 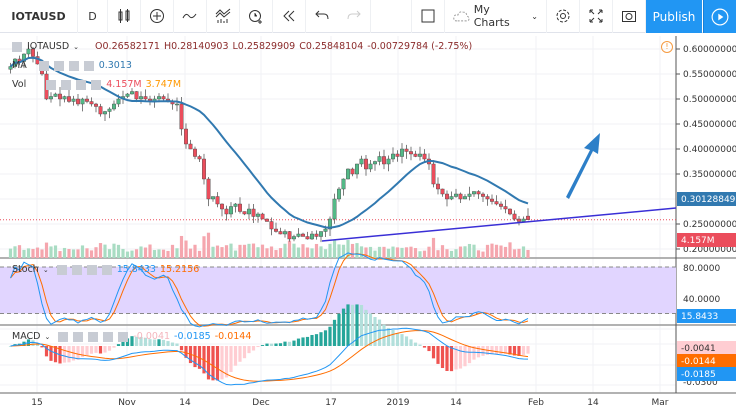 What do you see at coordinates (25, 269) in the screenshot?
I see `stoch-label: Stoch` at bounding box center [25, 269].